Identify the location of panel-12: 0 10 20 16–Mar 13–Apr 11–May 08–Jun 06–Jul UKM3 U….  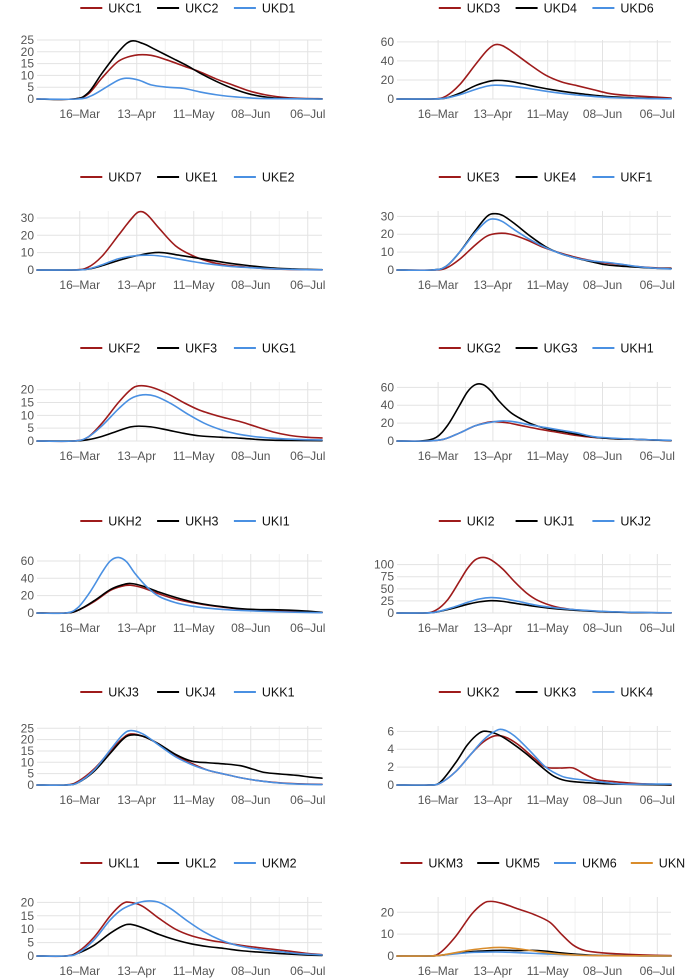
(533, 918).